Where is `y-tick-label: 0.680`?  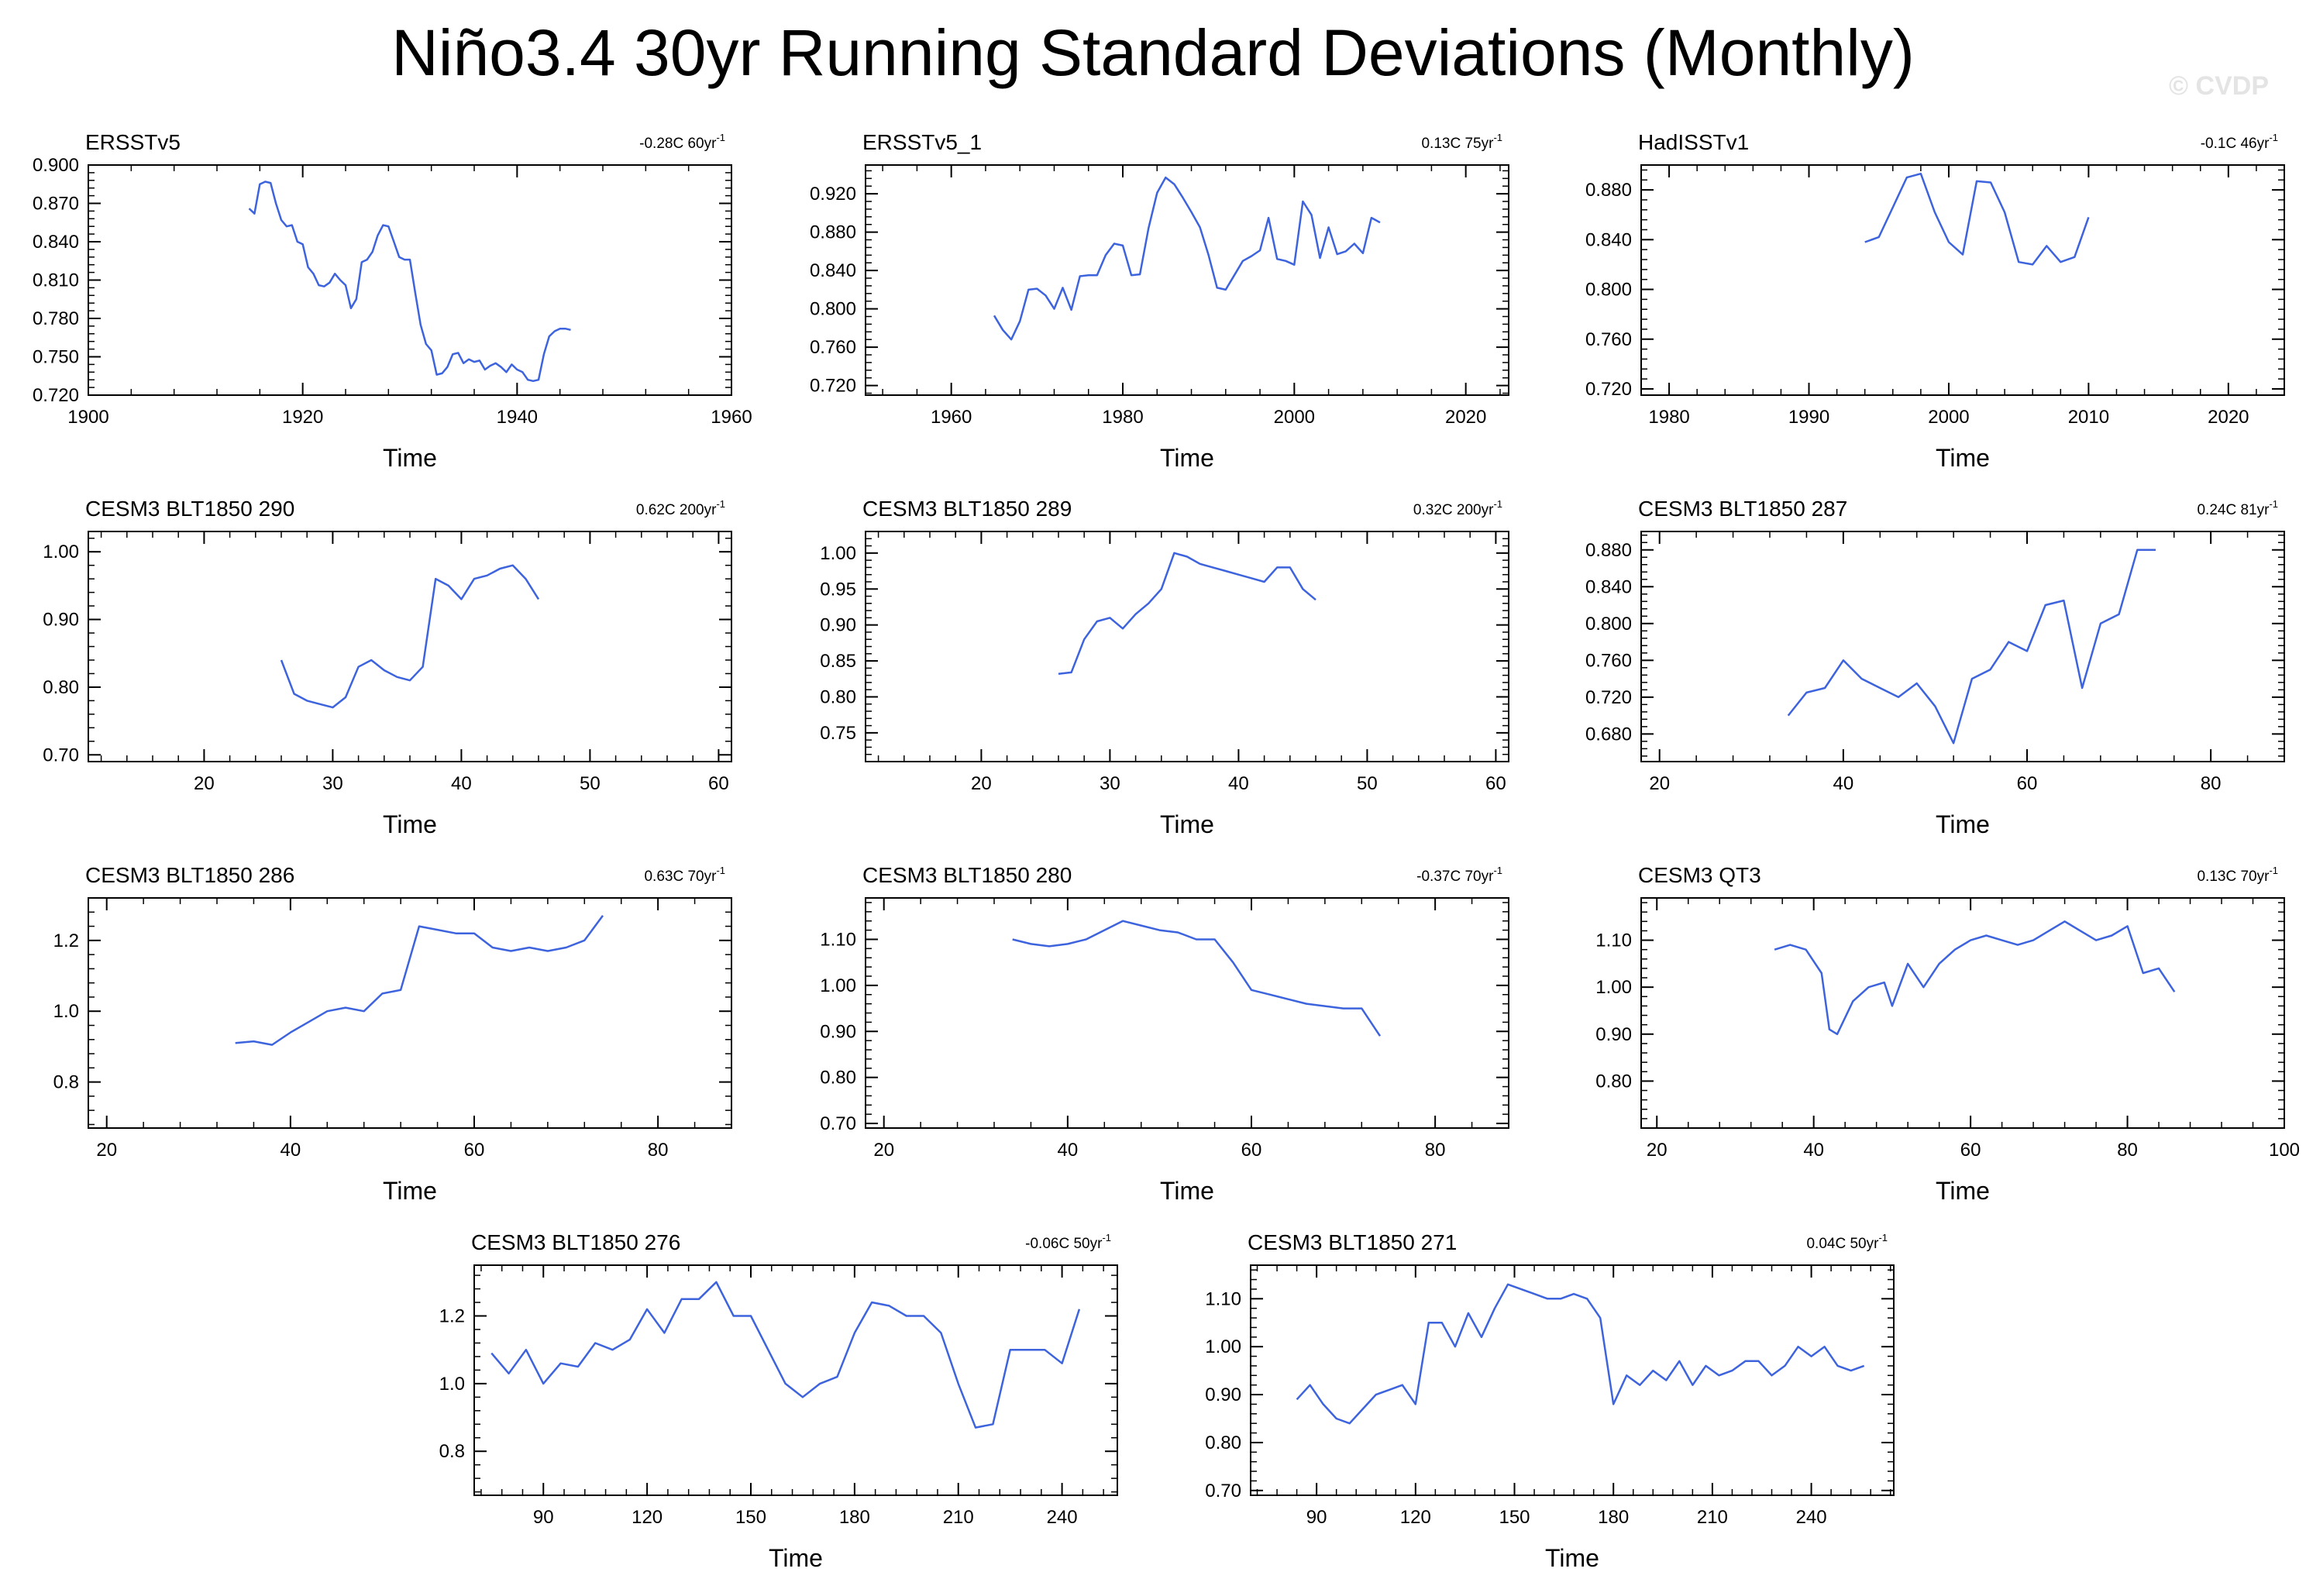 y-tick-label: 0.680 is located at coordinates (1608, 734).